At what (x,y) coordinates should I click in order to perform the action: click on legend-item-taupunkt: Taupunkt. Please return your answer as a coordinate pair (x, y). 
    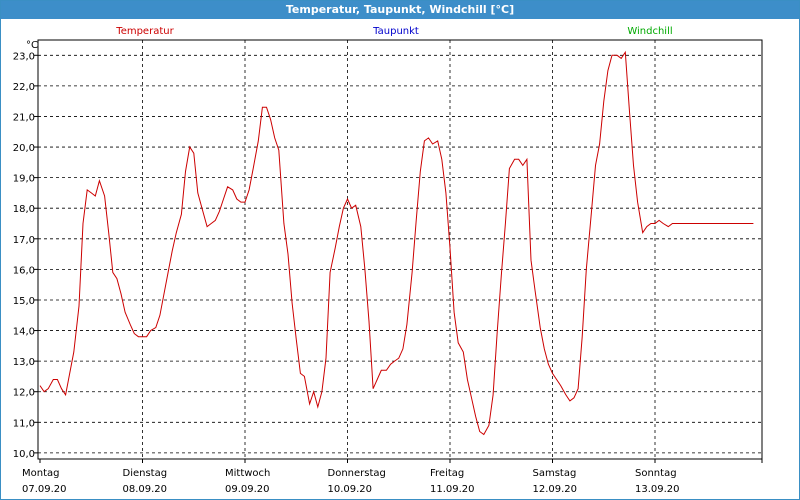
    Looking at the image, I should click on (395, 31).